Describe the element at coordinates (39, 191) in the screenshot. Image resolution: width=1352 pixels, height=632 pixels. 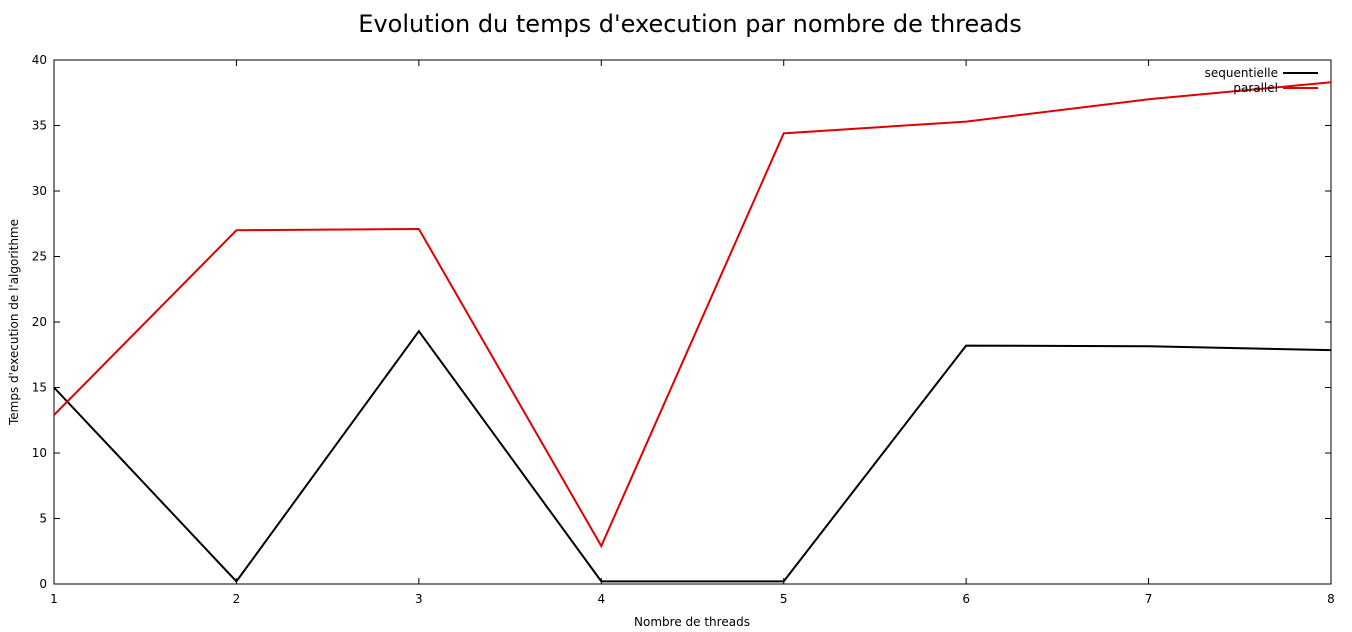
I see `y-tick-label: 30` at that location.